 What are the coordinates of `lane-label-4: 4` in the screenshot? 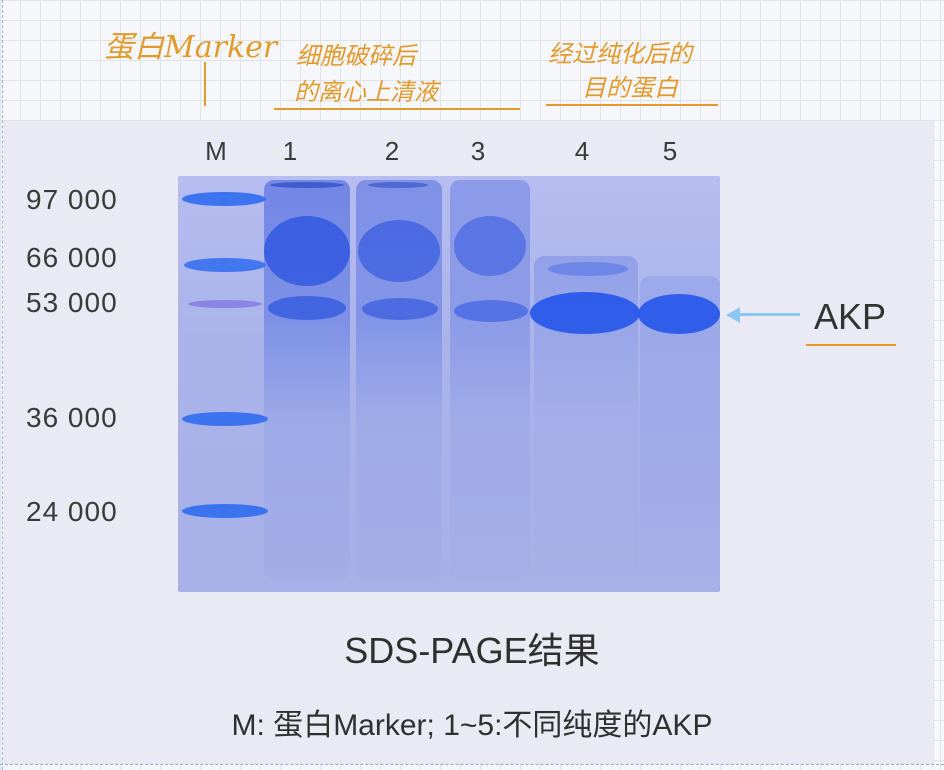 It's located at (582, 151).